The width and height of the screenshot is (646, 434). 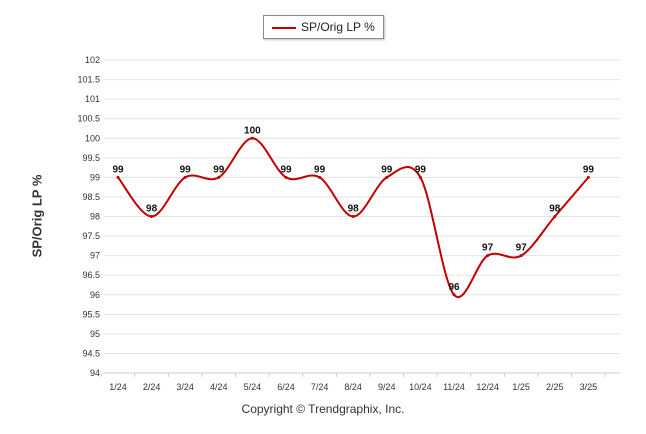 What do you see at coordinates (487, 387) in the screenshot?
I see `x-tick-label: 12/24` at bounding box center [487, 387].